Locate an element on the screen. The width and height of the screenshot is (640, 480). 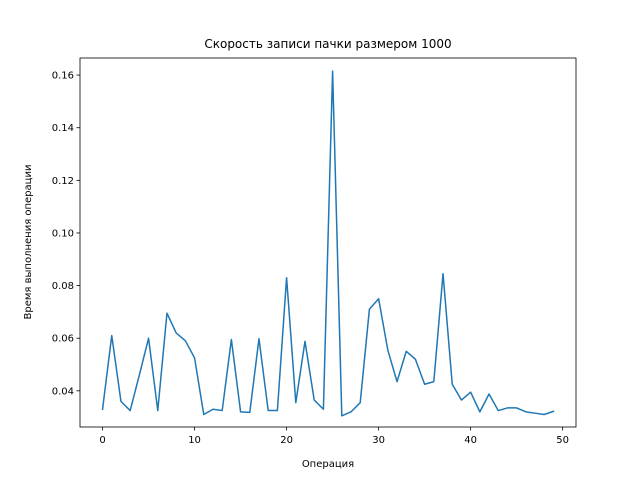
y-tick-label: 0.08 is located at coordinates (63, 286).